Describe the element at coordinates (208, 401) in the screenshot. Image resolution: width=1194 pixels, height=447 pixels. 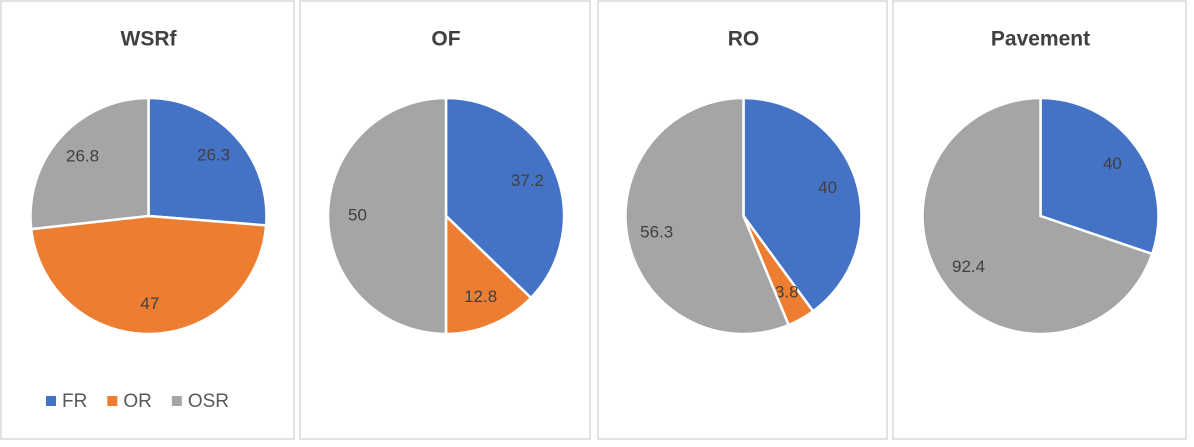
I see `legend-label: OSR` at that location.